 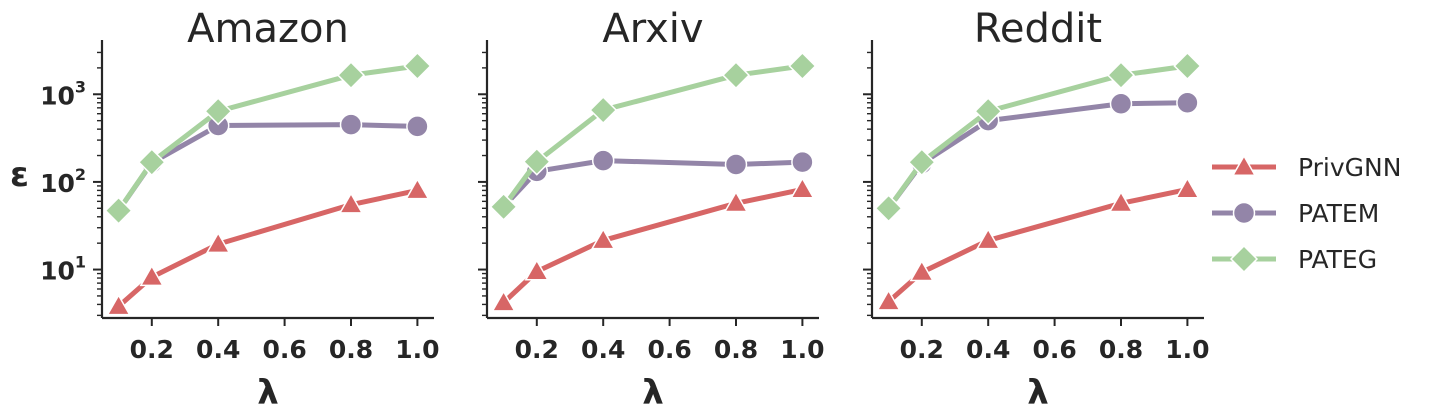 I want to click on legend-label: PATEM, so click(x=1338, y=213).